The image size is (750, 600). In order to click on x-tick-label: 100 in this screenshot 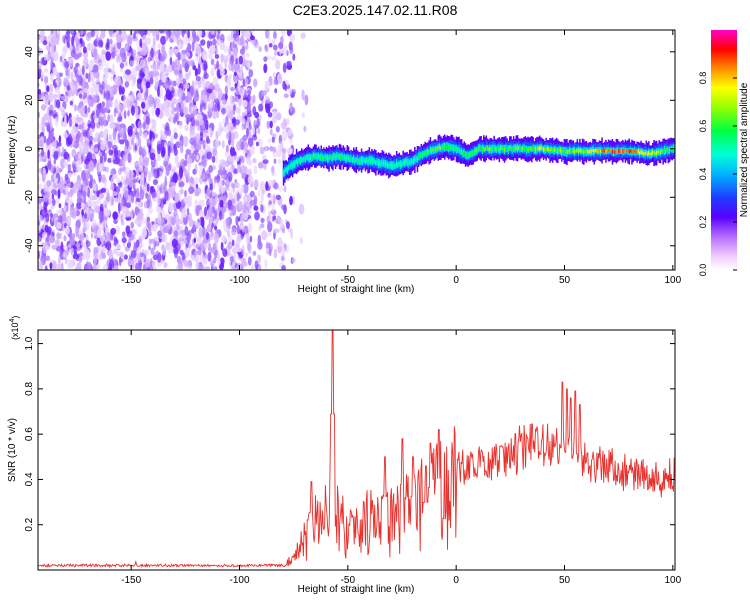, I will do `click(672, 580)`.